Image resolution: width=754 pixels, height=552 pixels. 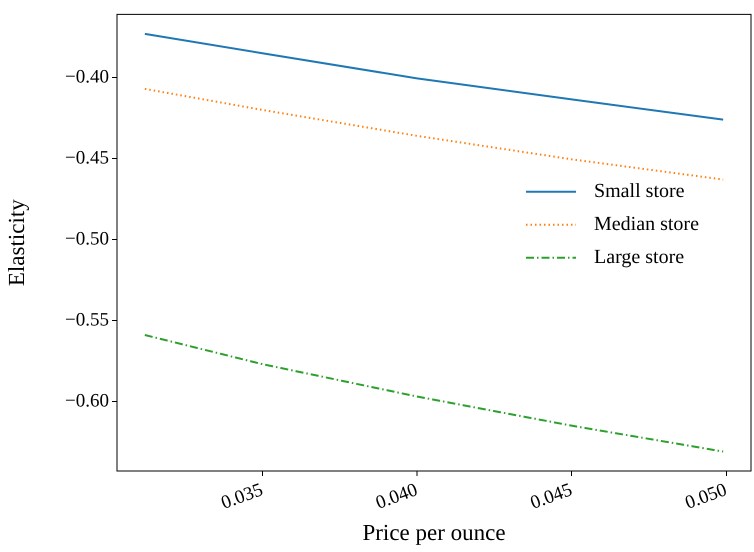 I want to click on x-tick-label: 0.035, so click(x=242, y=496).